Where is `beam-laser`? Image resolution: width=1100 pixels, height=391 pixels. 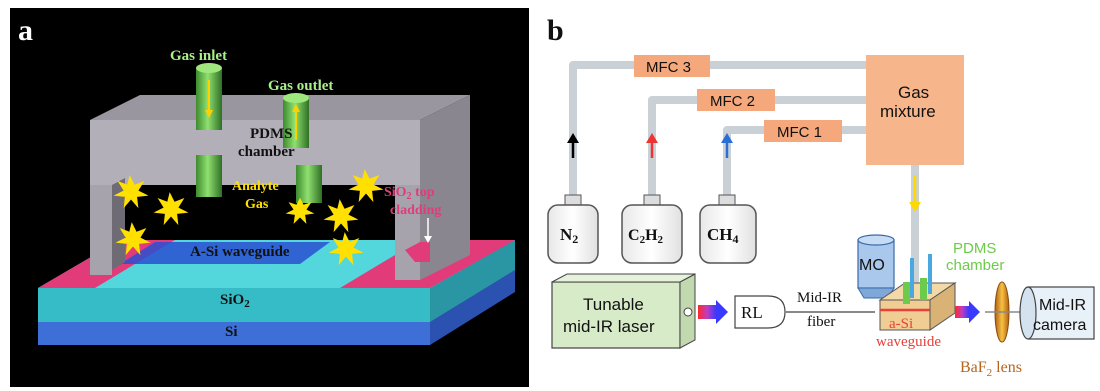 beam-laser is located at coordinates (707, 312).